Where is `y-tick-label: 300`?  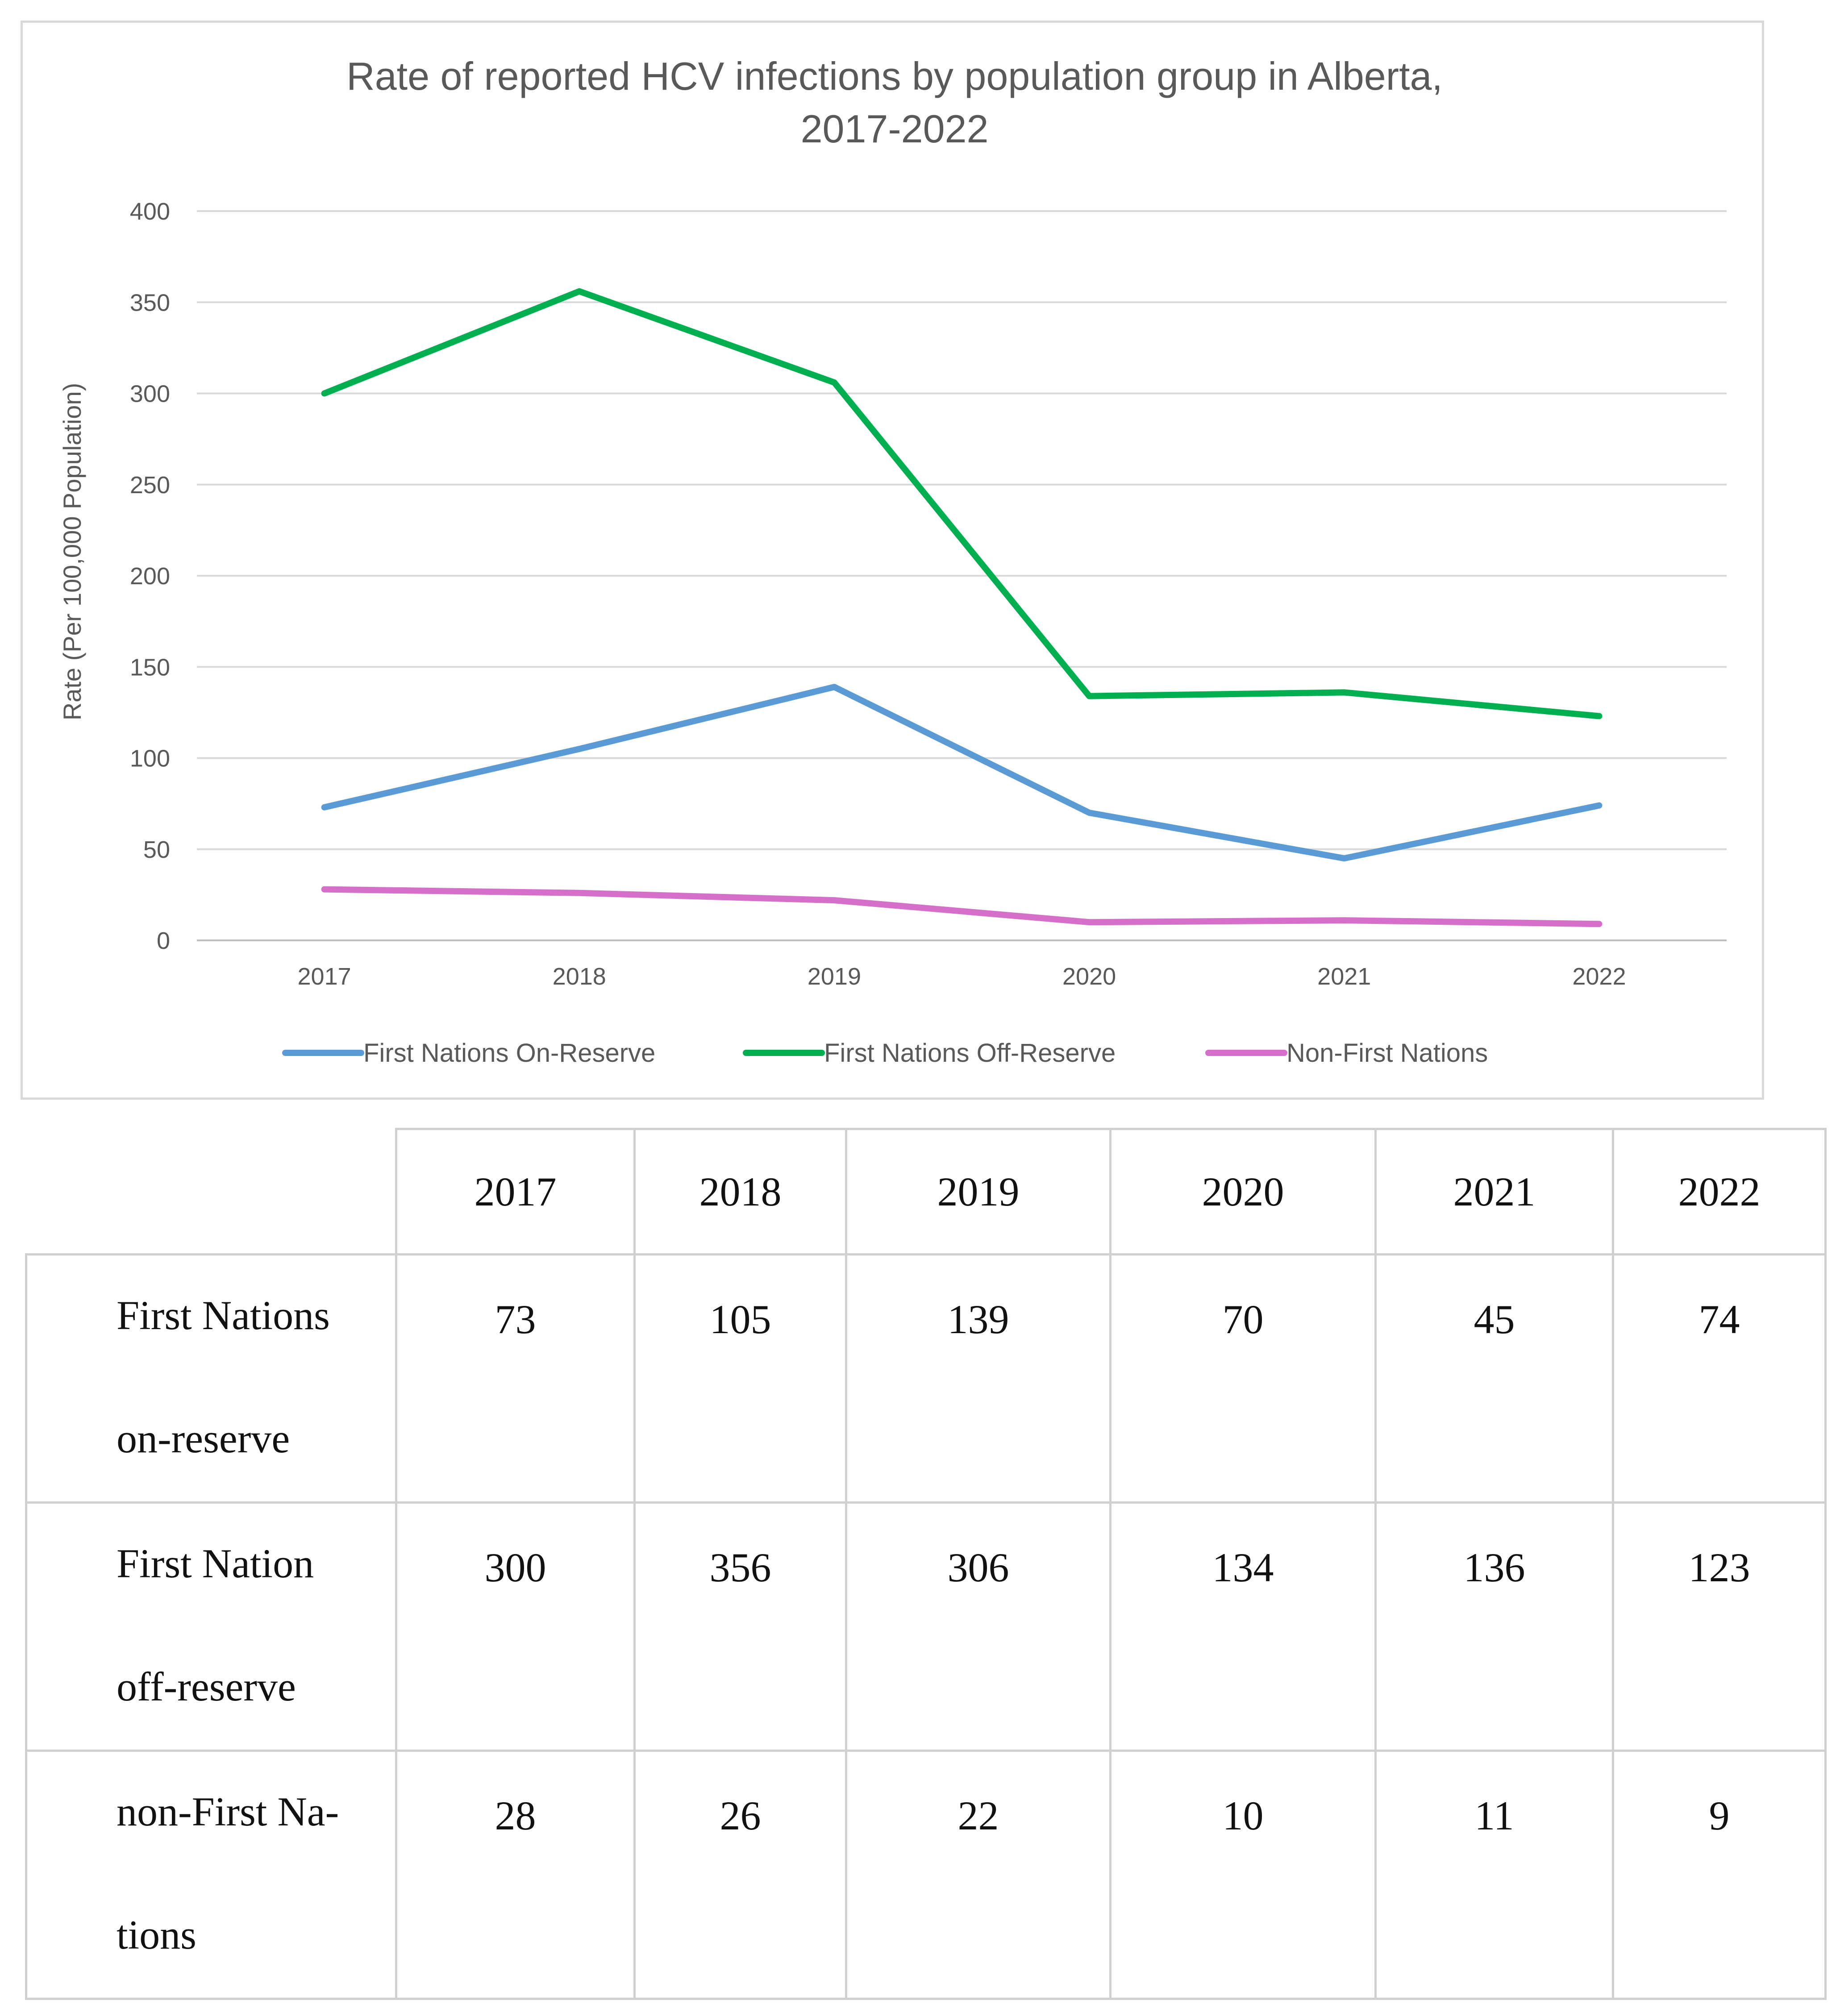 y-tick-label: 300 is located at coordinates (150, 394).